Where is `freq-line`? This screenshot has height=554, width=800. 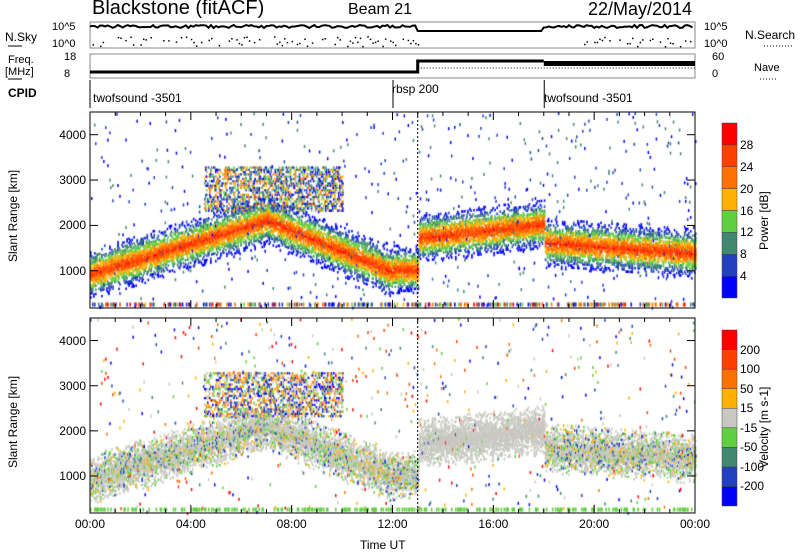
freq-line is located at coordinates (317, 66).